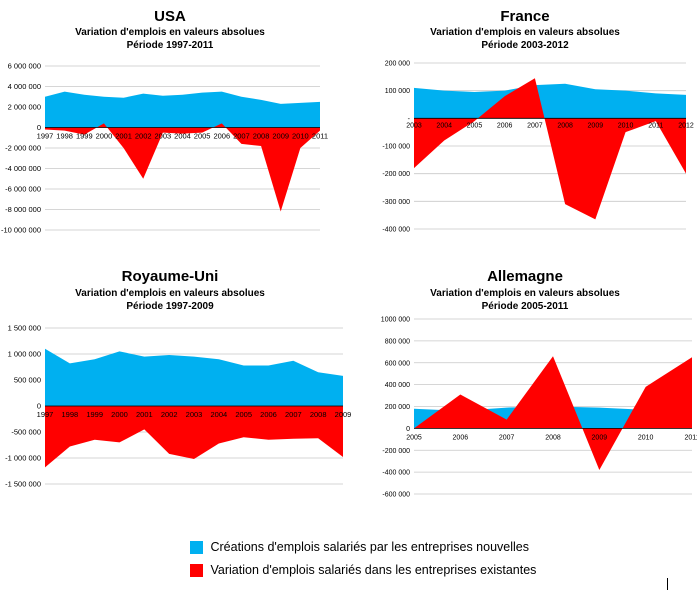 The width and height of the screenshot is (697, 594). I want to click on chart-period: Période 1997-2009, so click(170, 306).